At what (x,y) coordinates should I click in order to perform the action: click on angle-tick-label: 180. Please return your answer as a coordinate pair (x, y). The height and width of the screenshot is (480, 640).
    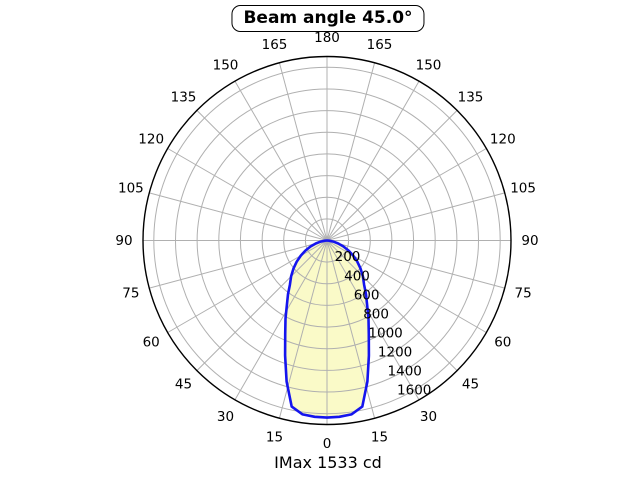
    Looking at the image, I should click on (327, 38).